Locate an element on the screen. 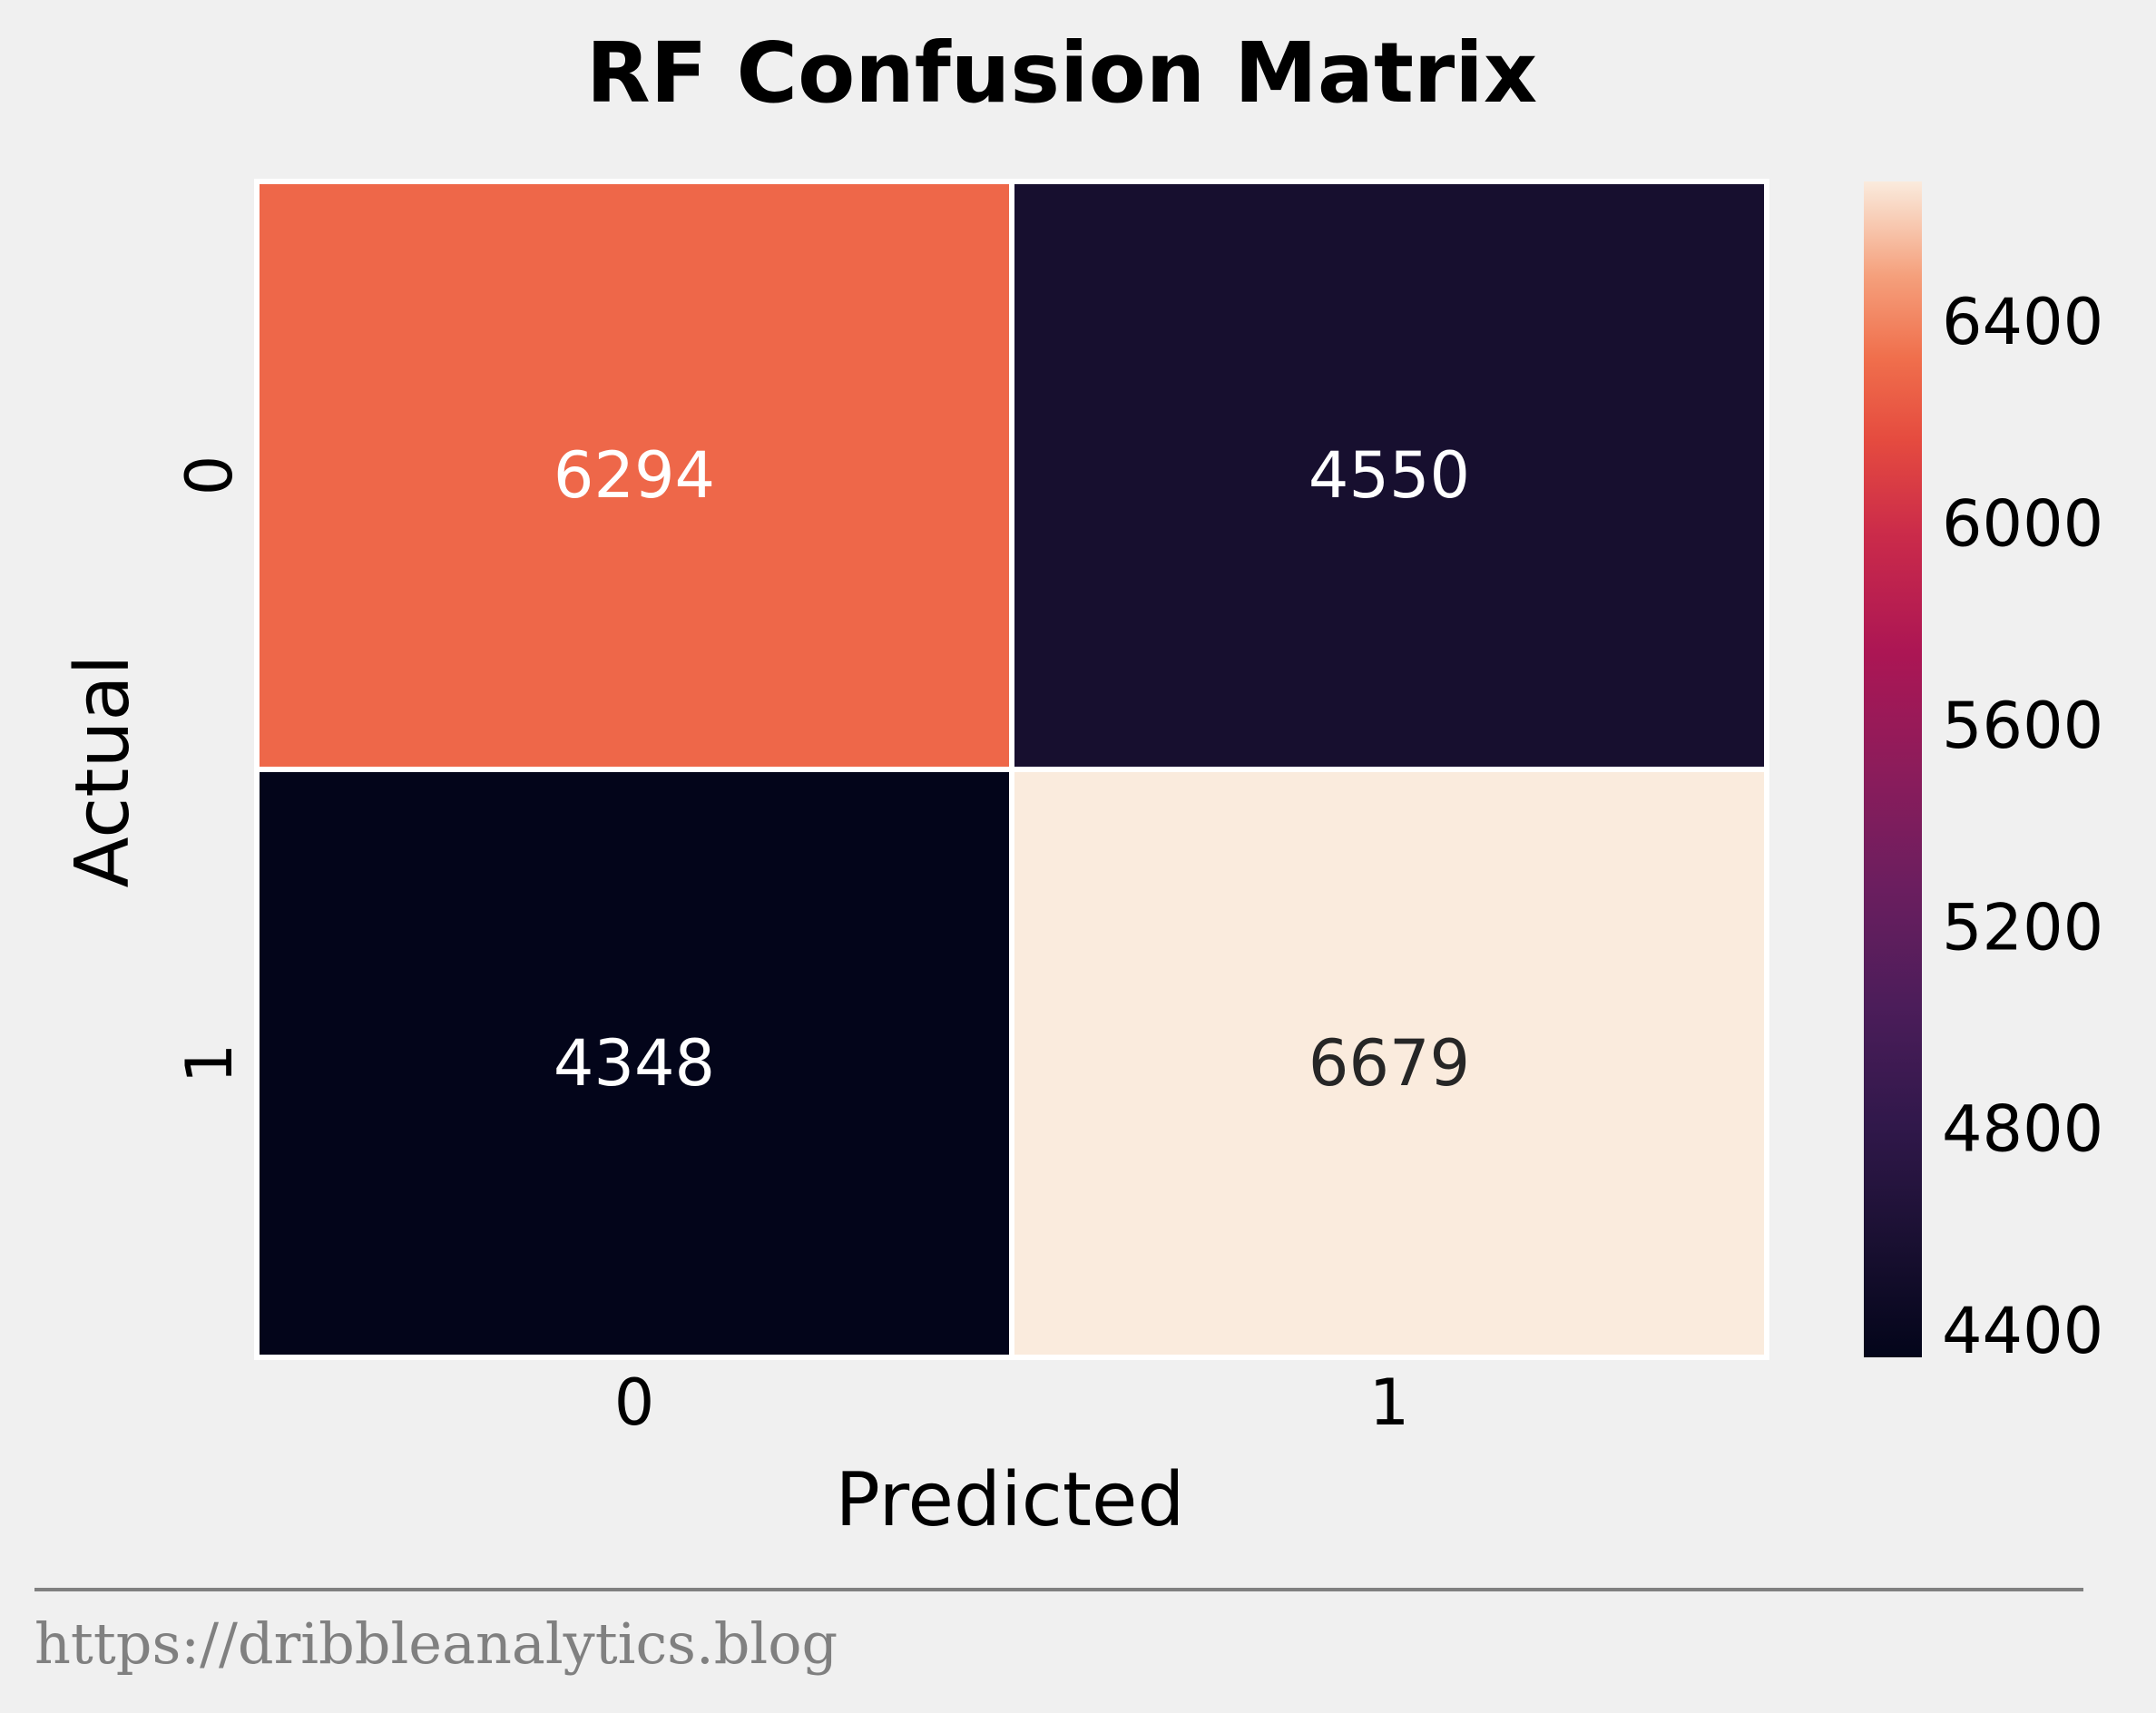 Image resolution: width=2156 pixels, height=1713 pixels. source-credit: https://dribbleanalytics.blog is located at coordinates (436, 1643).